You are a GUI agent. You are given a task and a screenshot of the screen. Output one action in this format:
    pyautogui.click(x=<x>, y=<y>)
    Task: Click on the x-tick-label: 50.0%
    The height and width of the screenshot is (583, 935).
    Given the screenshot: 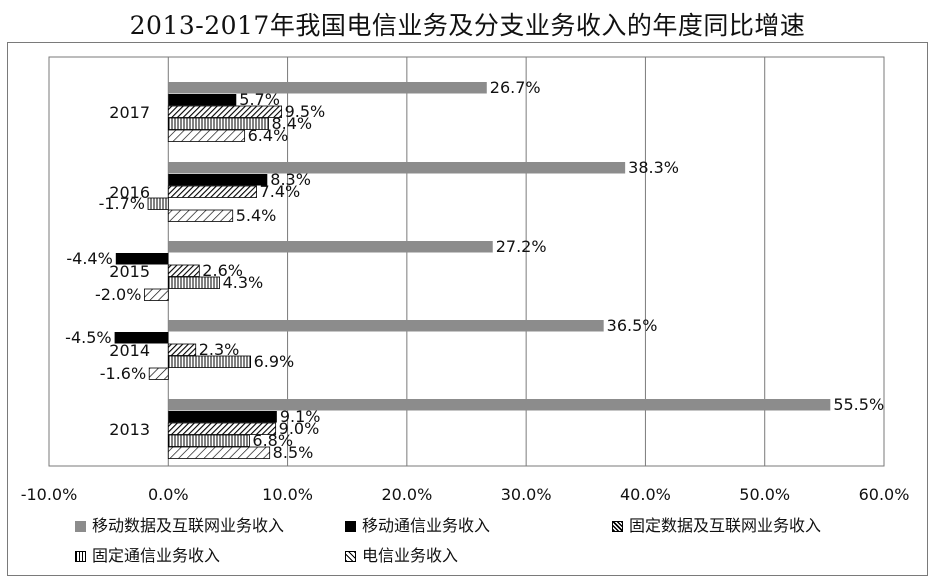 What is the action you would take?
    pyautogui.click(x=764, y=492)
    